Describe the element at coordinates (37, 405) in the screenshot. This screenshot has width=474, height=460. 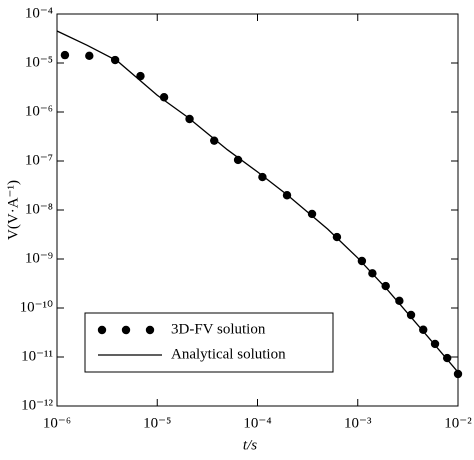
I see `y-tick-label: 10⁻¹²` at that location.